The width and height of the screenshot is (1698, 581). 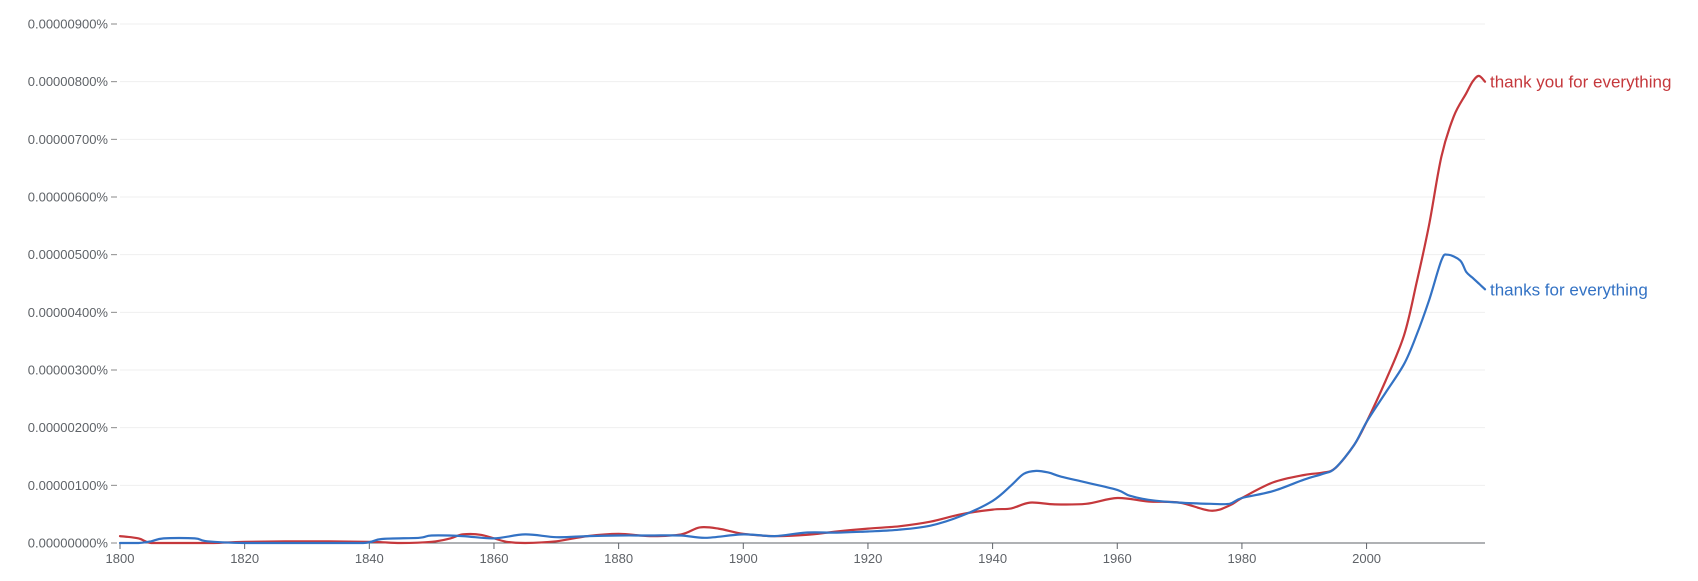 What do you see at coordinates (68, 427) in the screenshot?
I see `y-tick-label: 0.00000200%` at bounding box center [68, 427].